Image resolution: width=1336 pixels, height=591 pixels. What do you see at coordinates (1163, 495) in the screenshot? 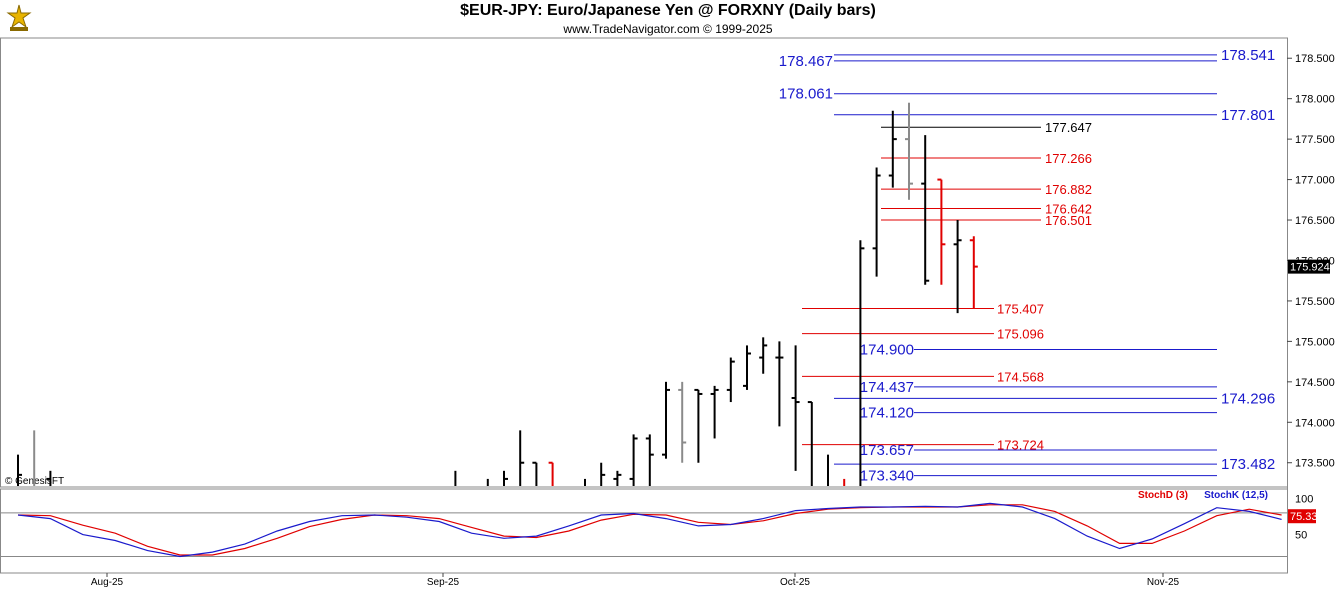
I see `stoch-d-legend: StochD (3)` at bounding box center [1163, 495].